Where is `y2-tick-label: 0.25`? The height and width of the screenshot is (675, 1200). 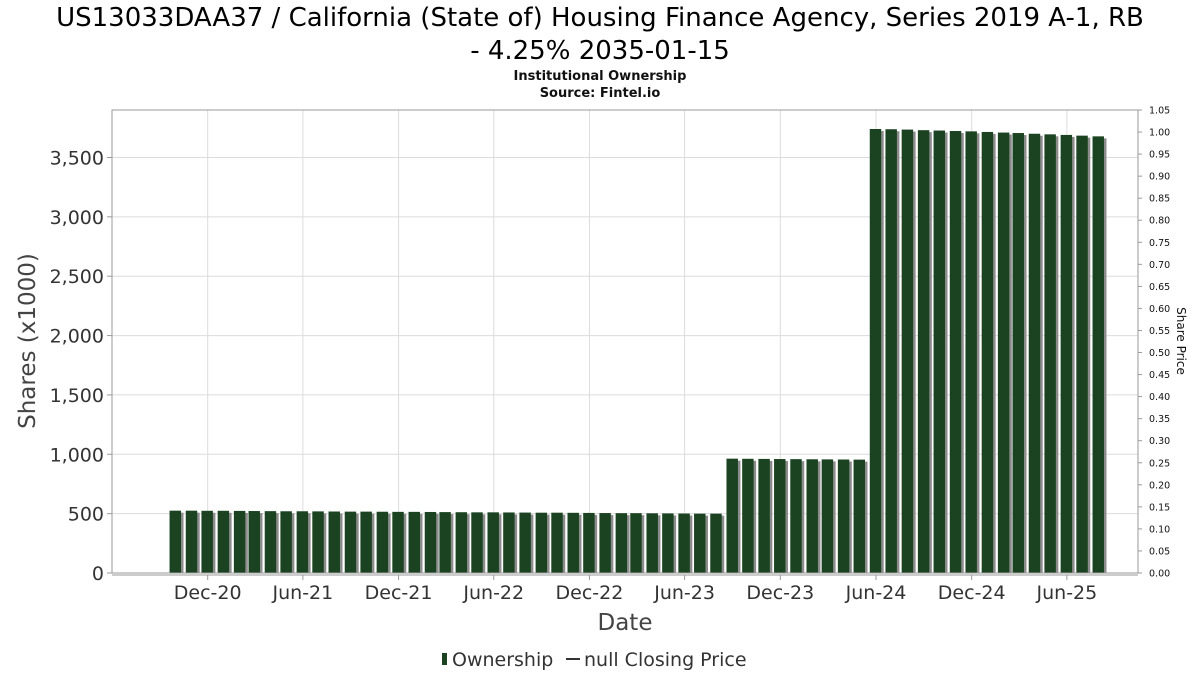 y2-tick-label: 0.25 is located at coordinates (1159, 463).